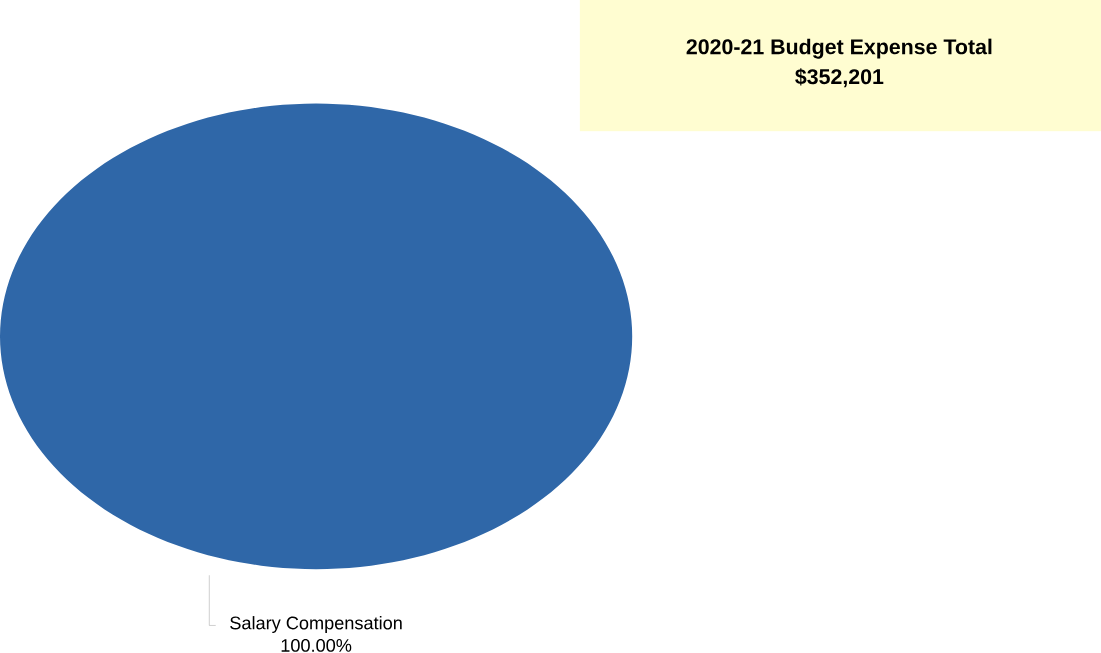 The height and width of the screenshot is (653, 1101). Describe the element at coordinates (316, 625) in the screenshot. I see `slice-label: Salary Compensation` at that location.